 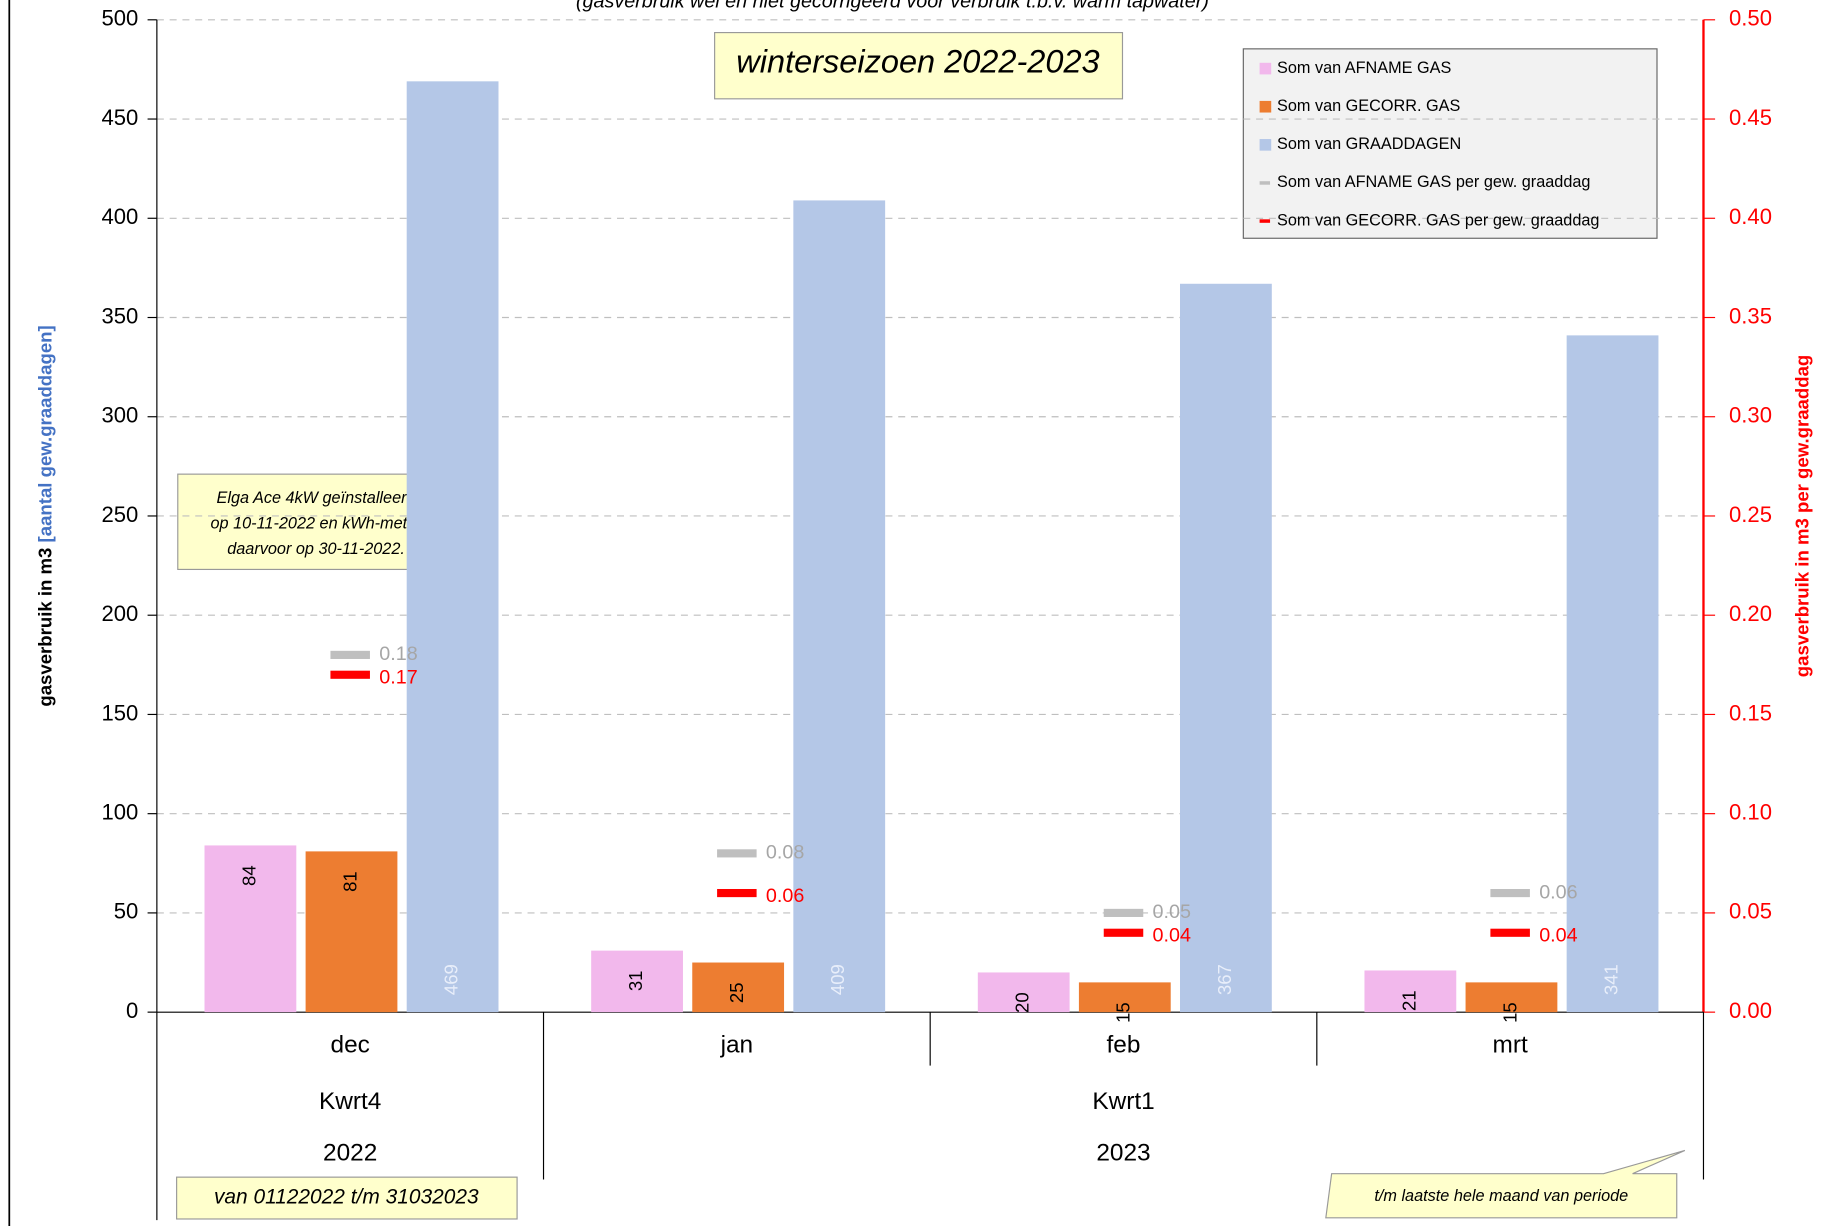 I want to click on note: op 10-11-2022 en kWh-meter, so click(x=317, y=523).